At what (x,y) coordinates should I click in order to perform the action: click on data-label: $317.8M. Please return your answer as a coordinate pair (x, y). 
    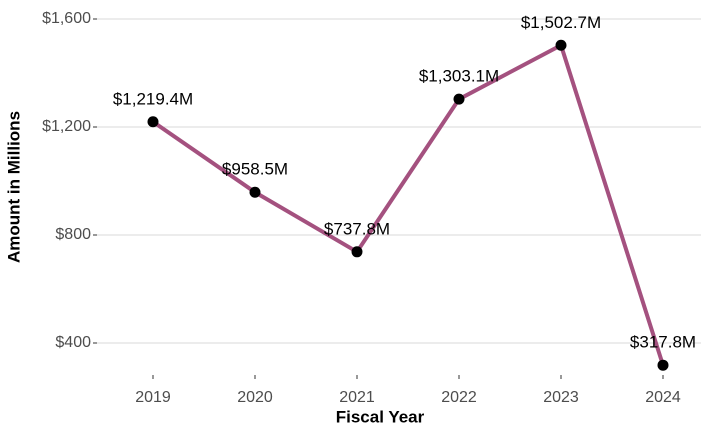
    Looking at the image, I should click on (663, 342).